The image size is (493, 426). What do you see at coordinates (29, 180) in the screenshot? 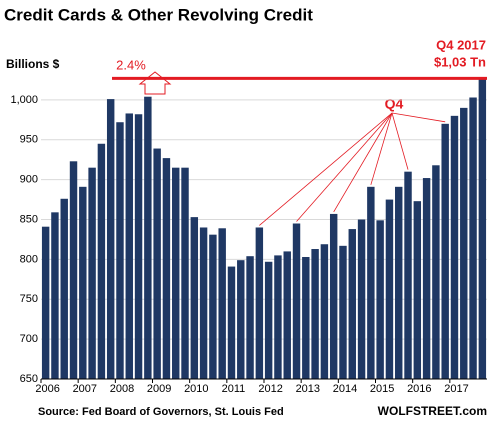
I see `y-tick-label: 900` at bounding box center [29, 180].